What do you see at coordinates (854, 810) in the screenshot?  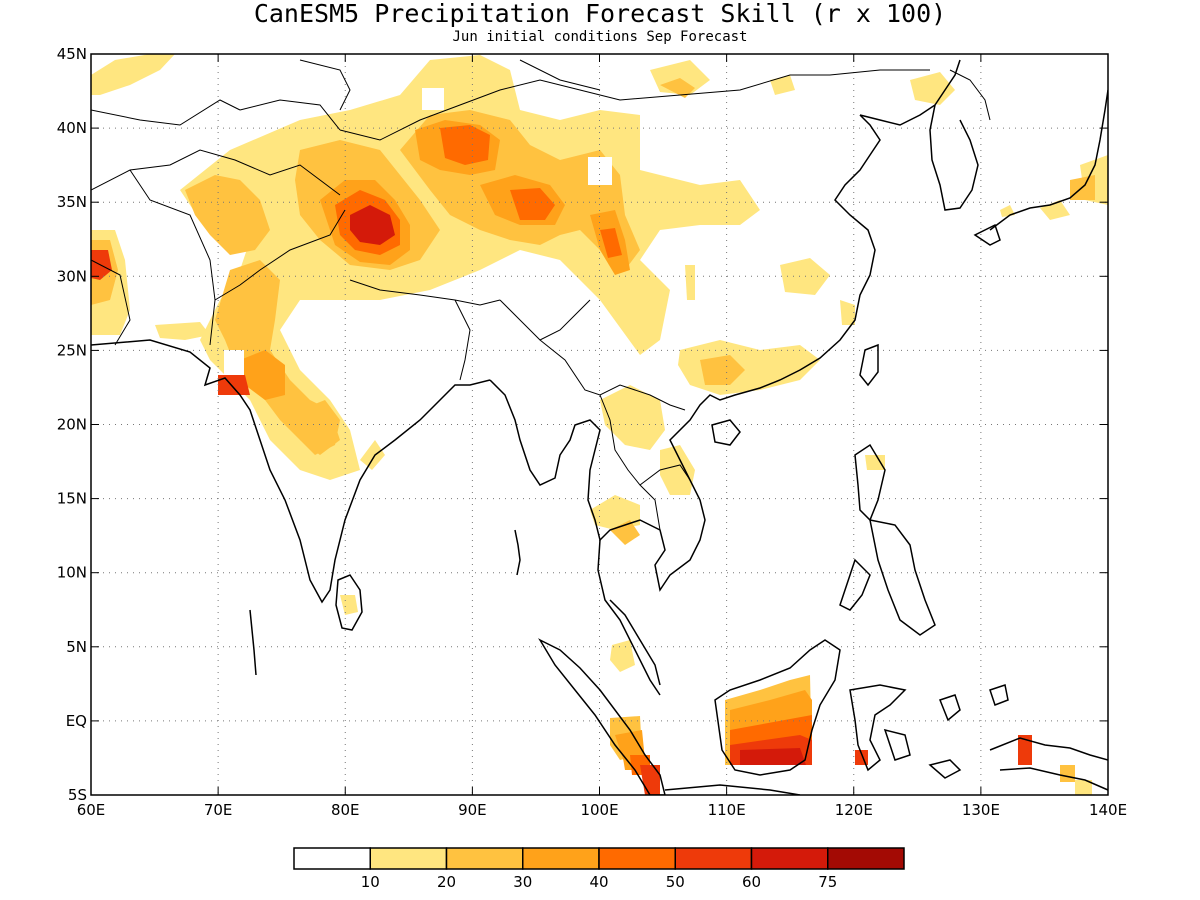 I see `x-tick-label: 120E` at bounding box center [854, 810].